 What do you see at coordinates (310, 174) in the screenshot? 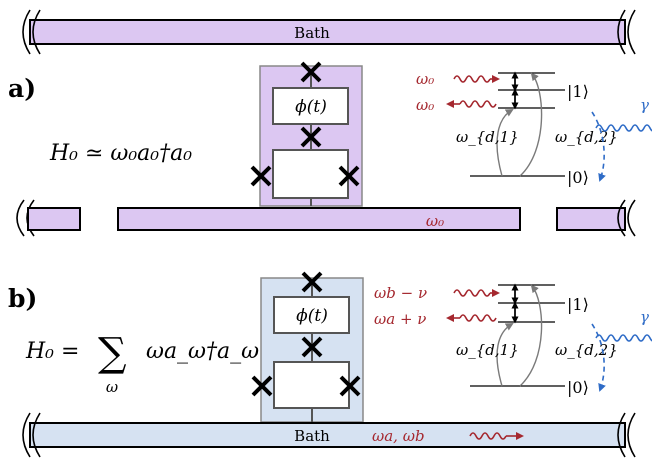
I see `qubit-loop-a` at bounding box center [310, 174].